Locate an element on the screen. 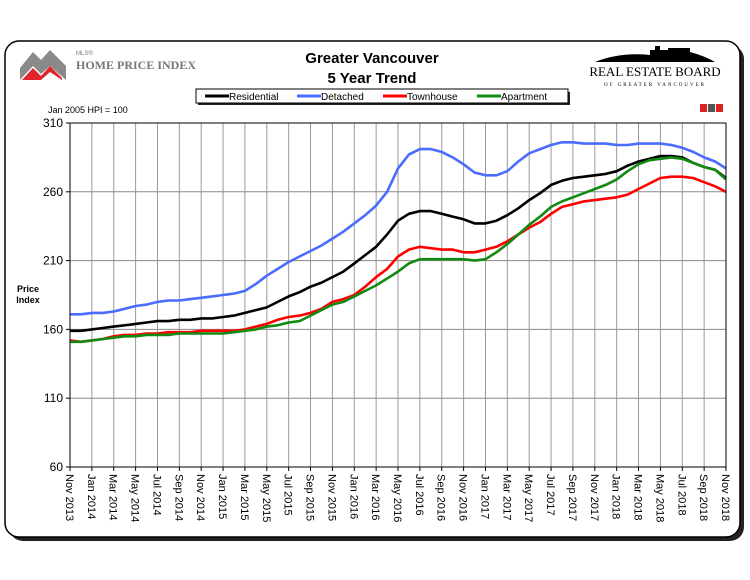 The height and width of the screenshot is (580, 750). x-tick-label: May 2015 is located at coordinates (266, 498).